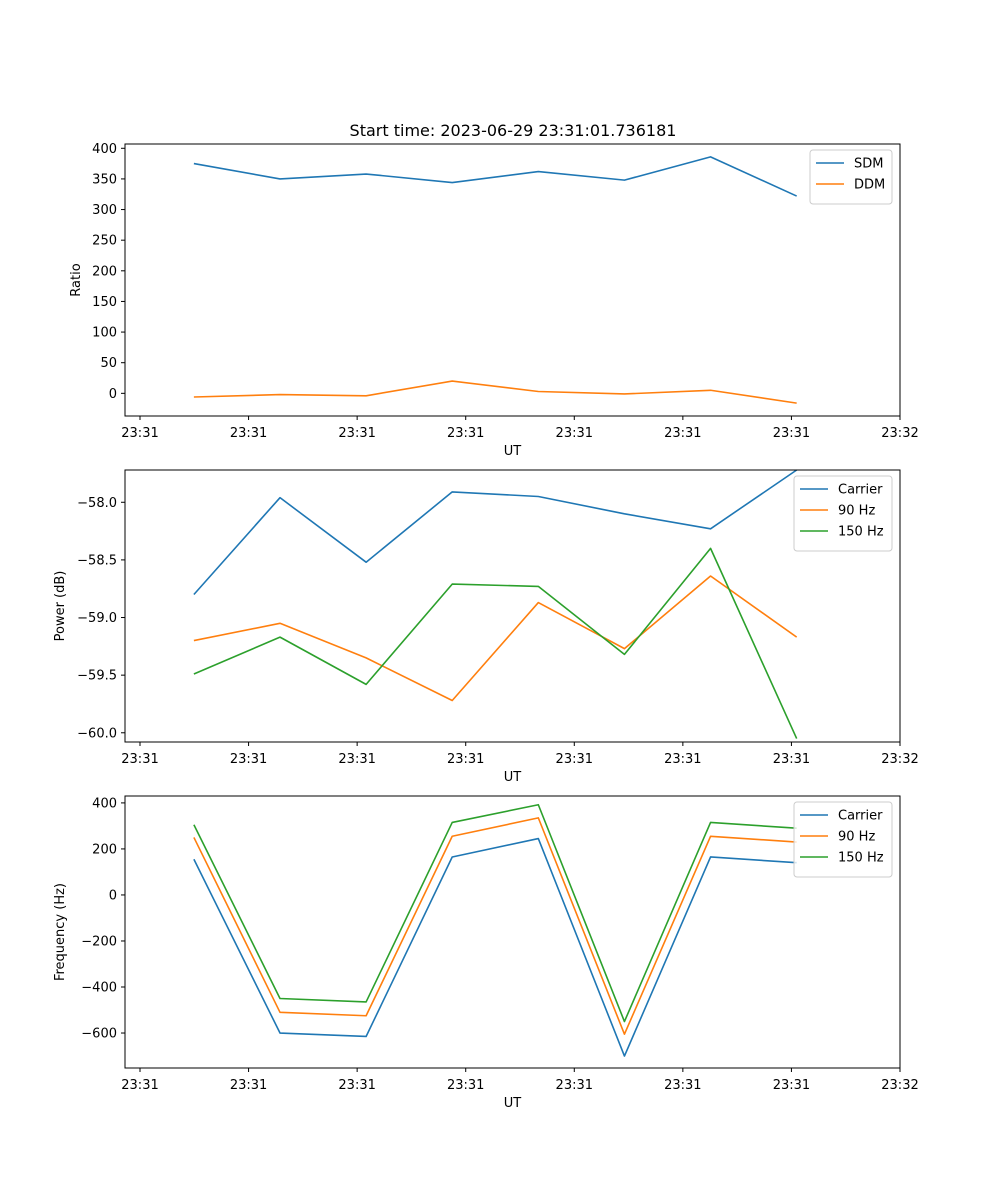  Describe the element at coordinates (108, 363) in the screenshot. I see `y-tick-label: 50` at that location.